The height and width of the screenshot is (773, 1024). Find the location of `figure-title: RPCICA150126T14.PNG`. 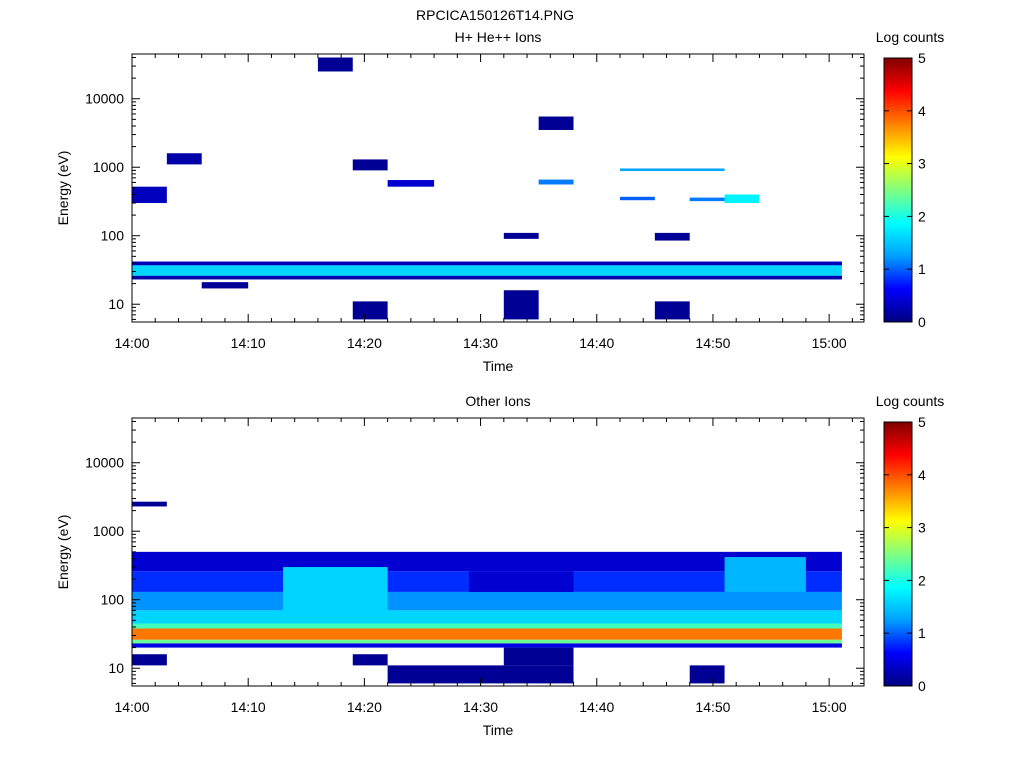

figure-title: RPCICA150126T14.PNG is located at coordinates (495, 15).